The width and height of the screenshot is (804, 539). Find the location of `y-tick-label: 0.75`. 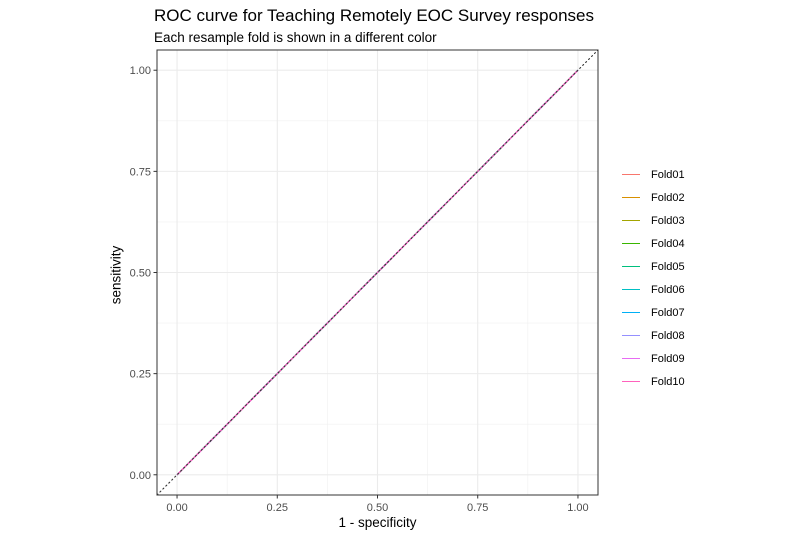

y-tick-label: 0.75 is located at coordinates (140, 172).